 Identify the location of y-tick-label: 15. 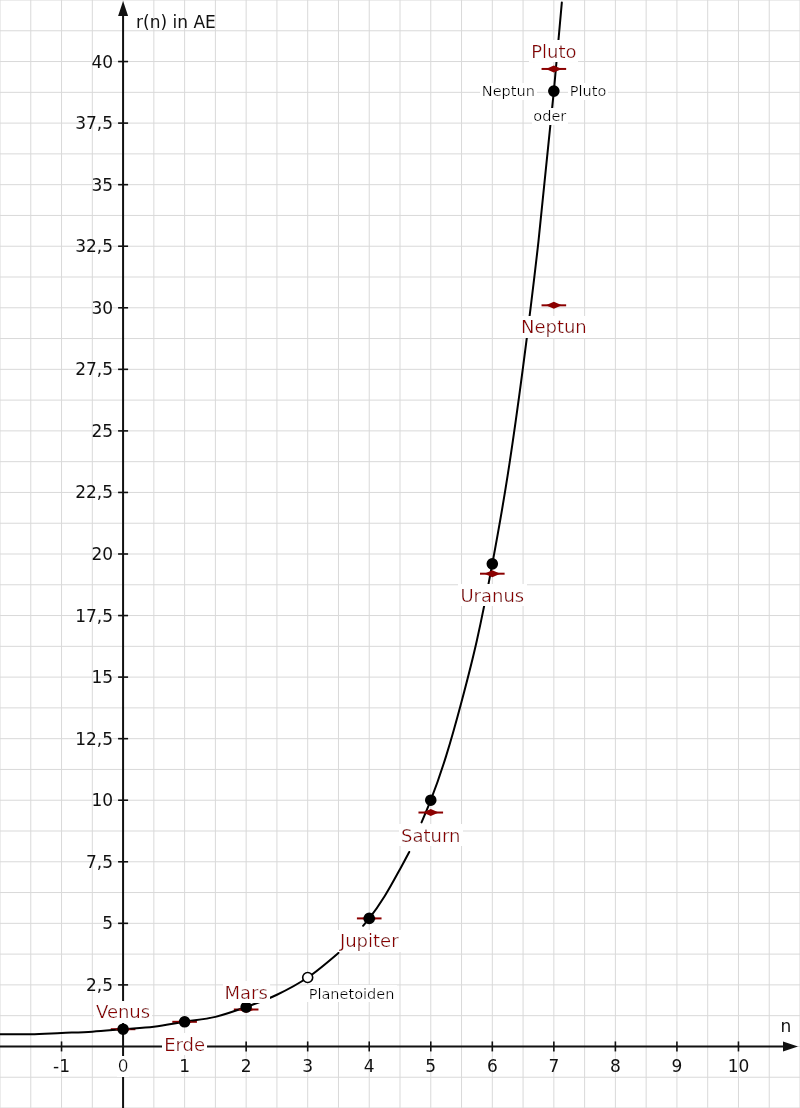
(102, 677).